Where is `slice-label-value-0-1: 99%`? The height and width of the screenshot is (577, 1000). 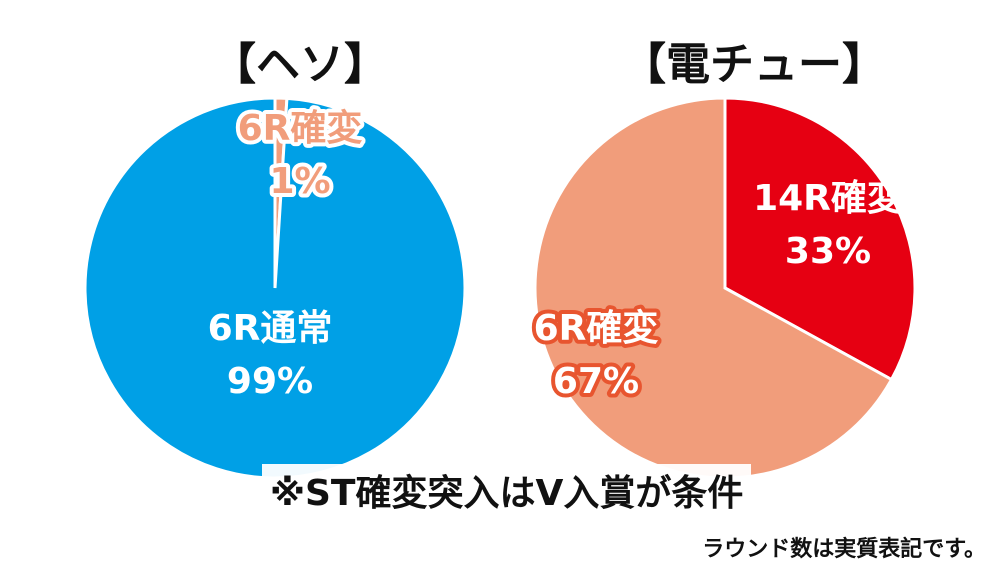 slice-label-value-0-1: 99% is located at coordinates (270, 381).